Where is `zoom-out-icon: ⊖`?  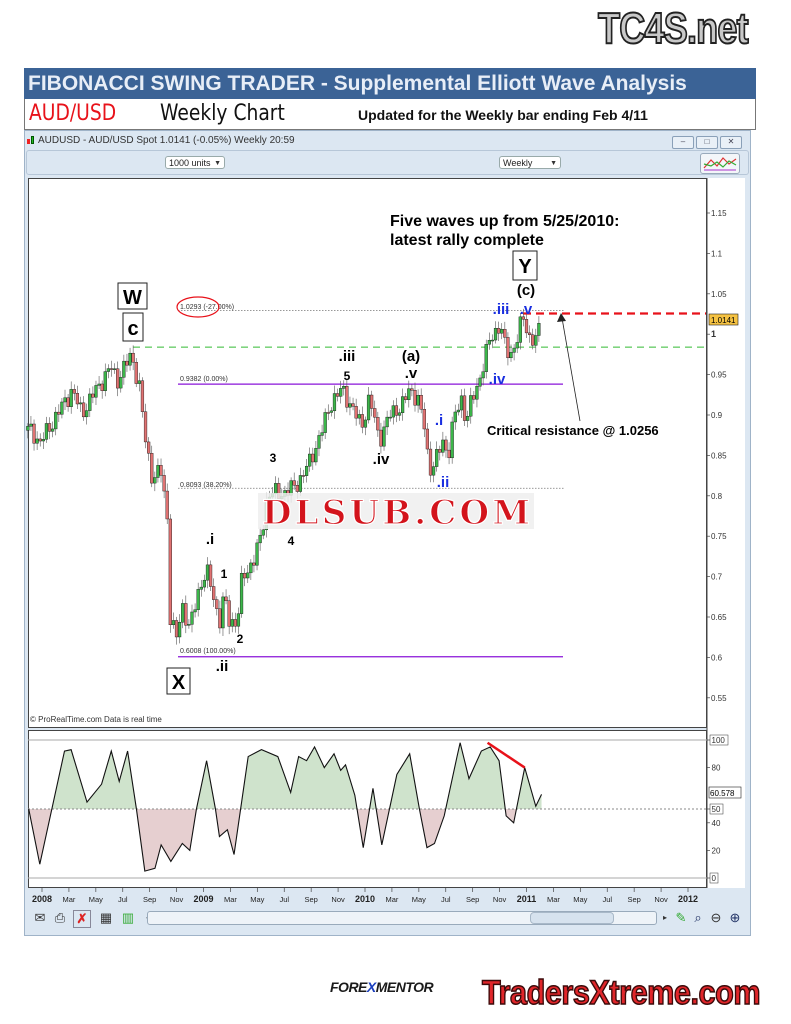
zoom-out-icon: ⊖ is located at coordinates (716, 917).